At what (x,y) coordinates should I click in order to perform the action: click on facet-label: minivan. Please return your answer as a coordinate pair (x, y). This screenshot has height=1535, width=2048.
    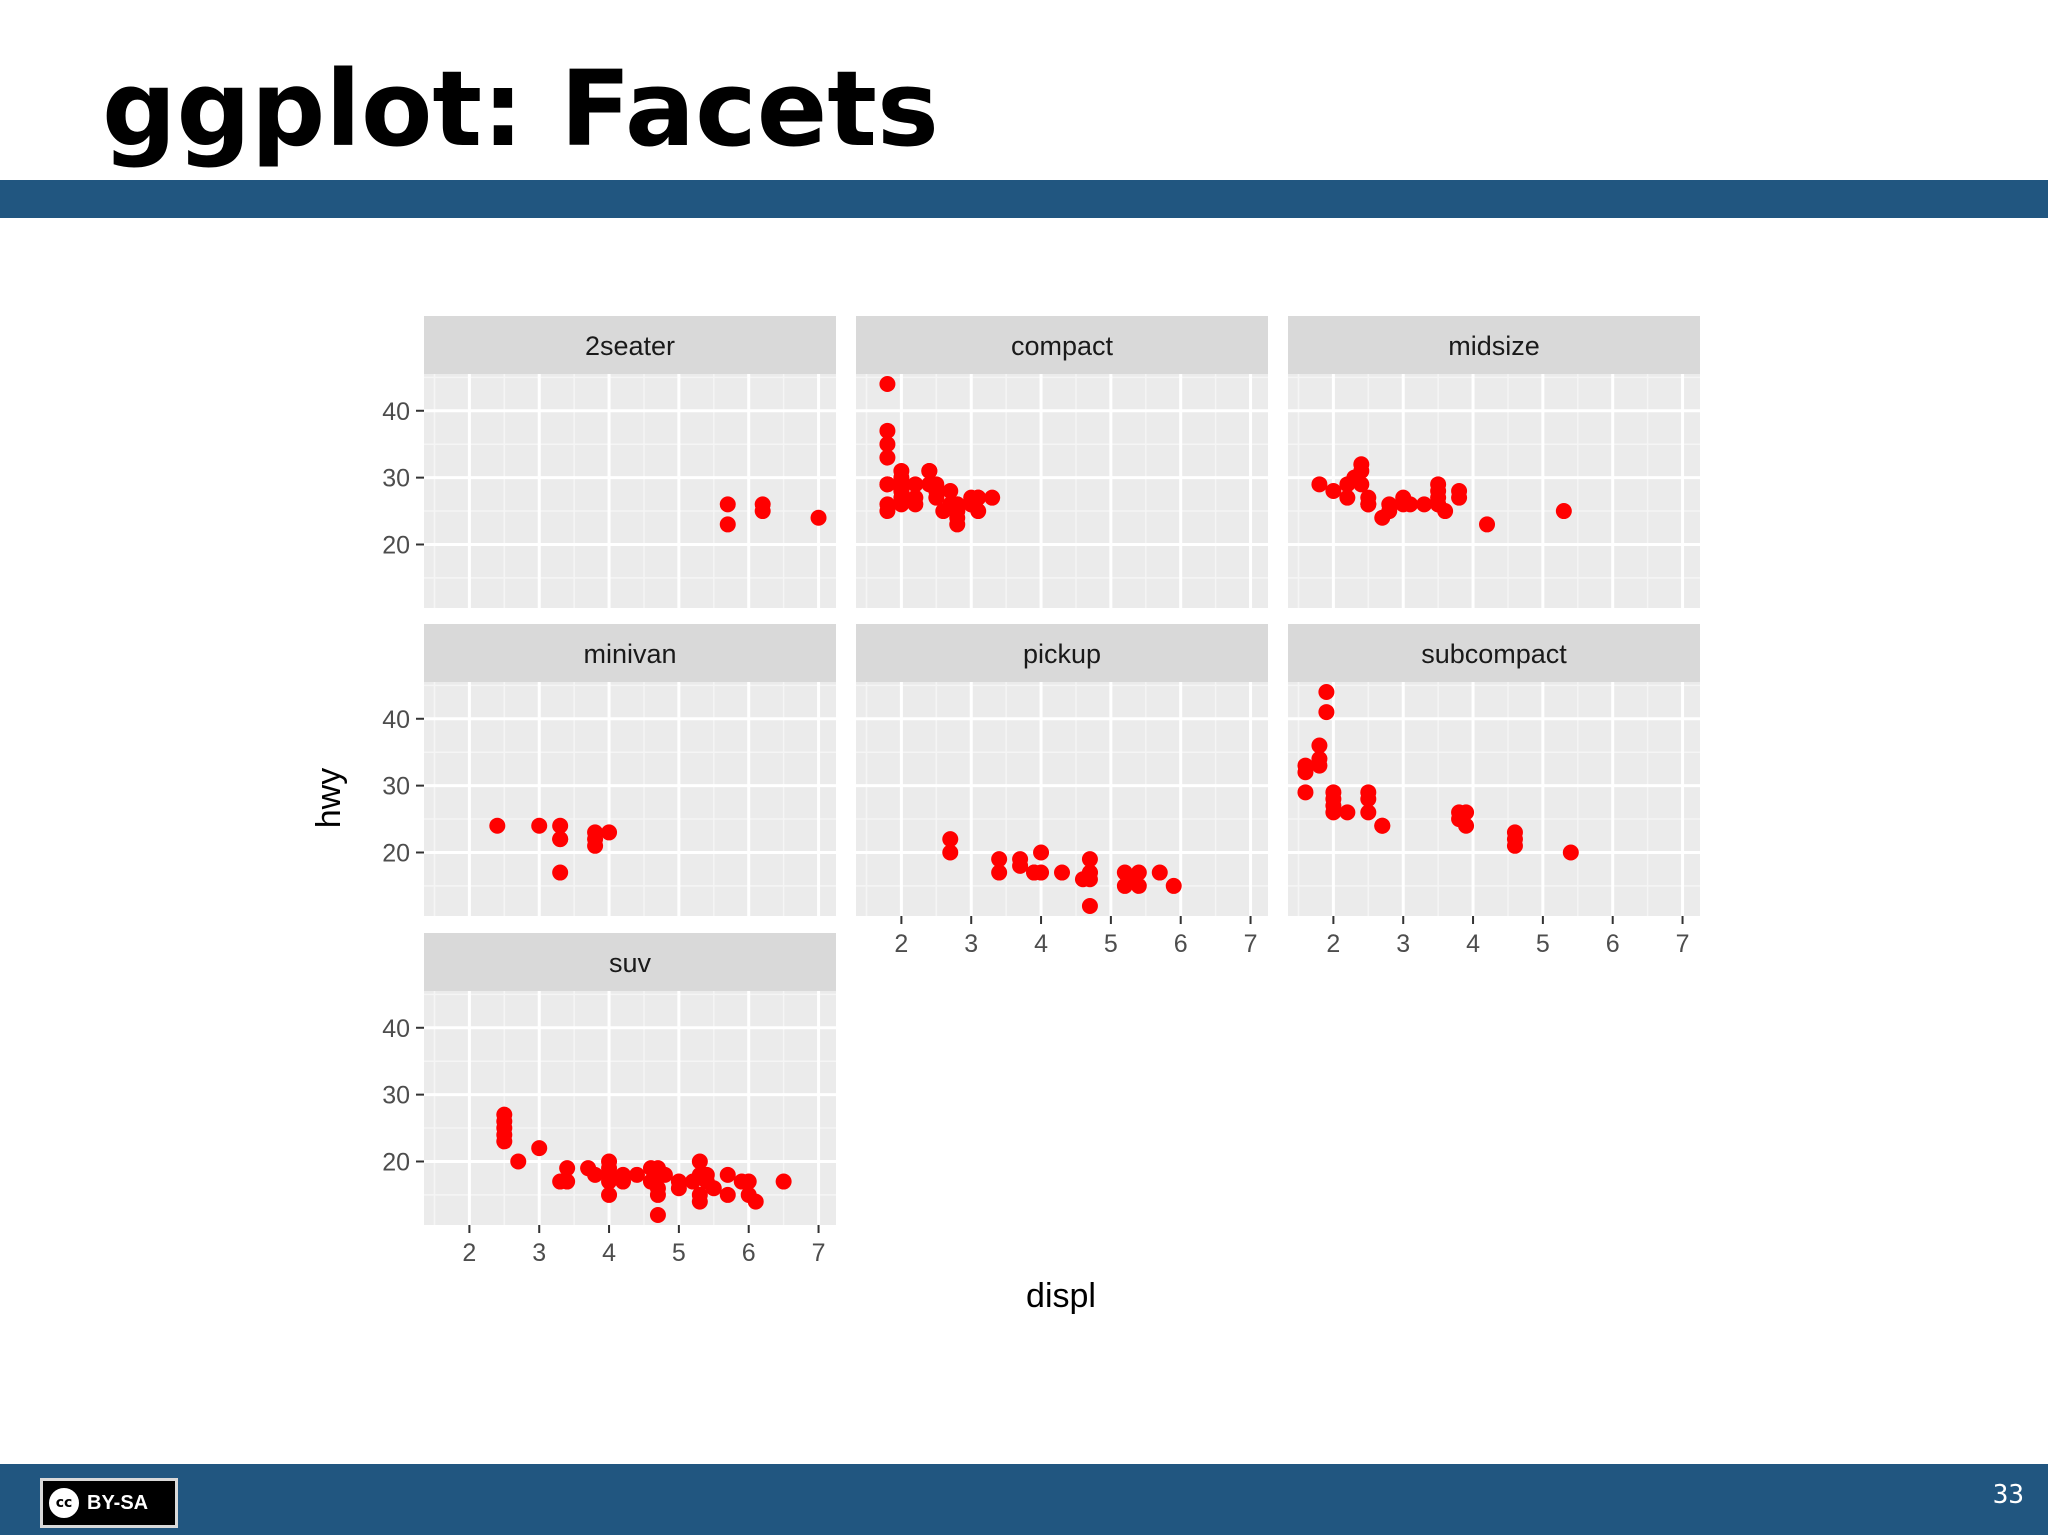
    Looking at the image, I should click on (629, 654).